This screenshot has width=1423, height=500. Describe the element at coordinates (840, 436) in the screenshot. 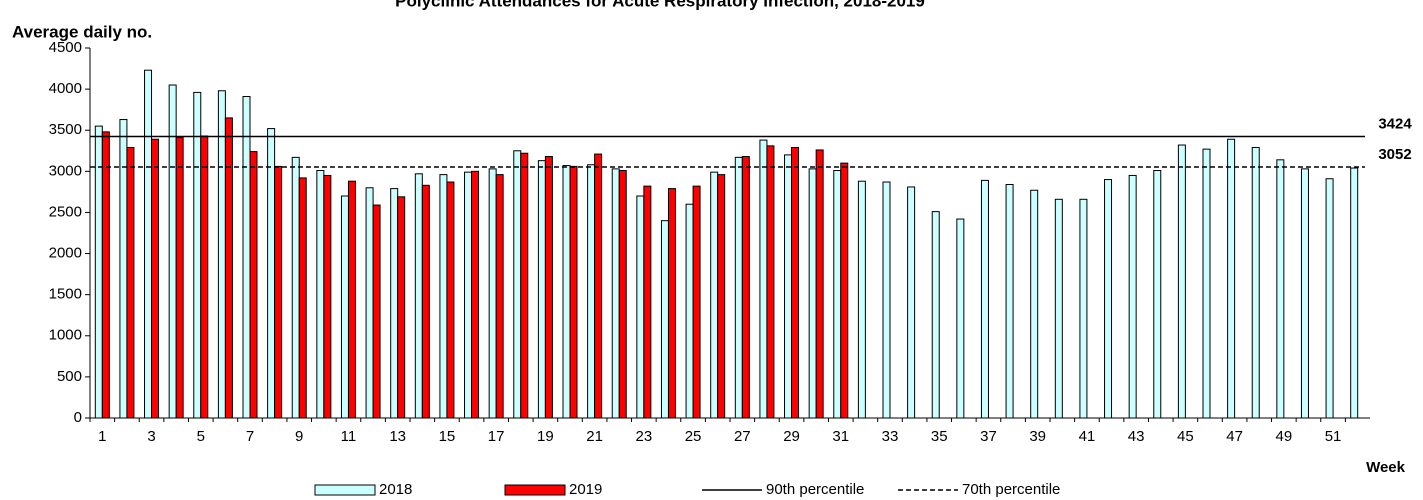

I see `x-tick-label: 31` at that location.